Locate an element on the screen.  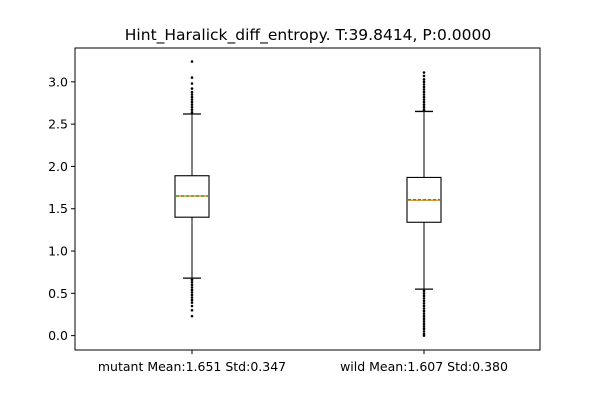
y-tick-label: 2.0 is located at coordinates (58, 166).